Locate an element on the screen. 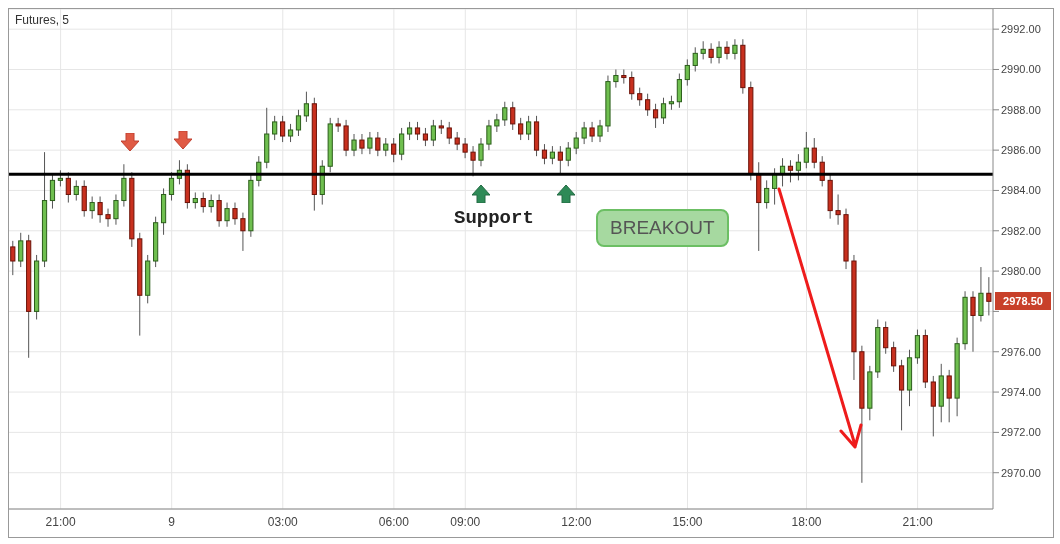  y-tick-label: 2974.00 is located at coordinates (1021, 391).